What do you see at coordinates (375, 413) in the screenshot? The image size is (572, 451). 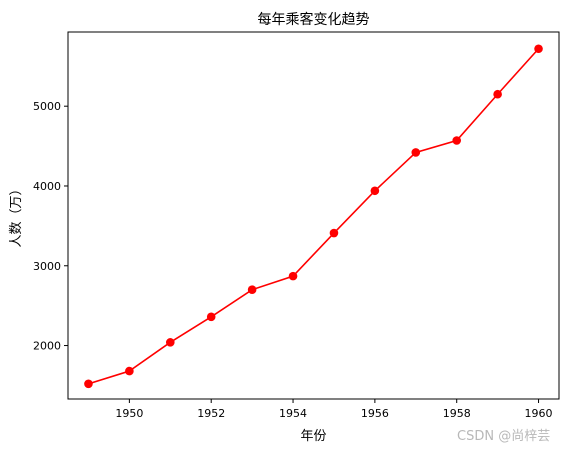 I see `x-tick-label: 1956` at bounding box center [375, 413].